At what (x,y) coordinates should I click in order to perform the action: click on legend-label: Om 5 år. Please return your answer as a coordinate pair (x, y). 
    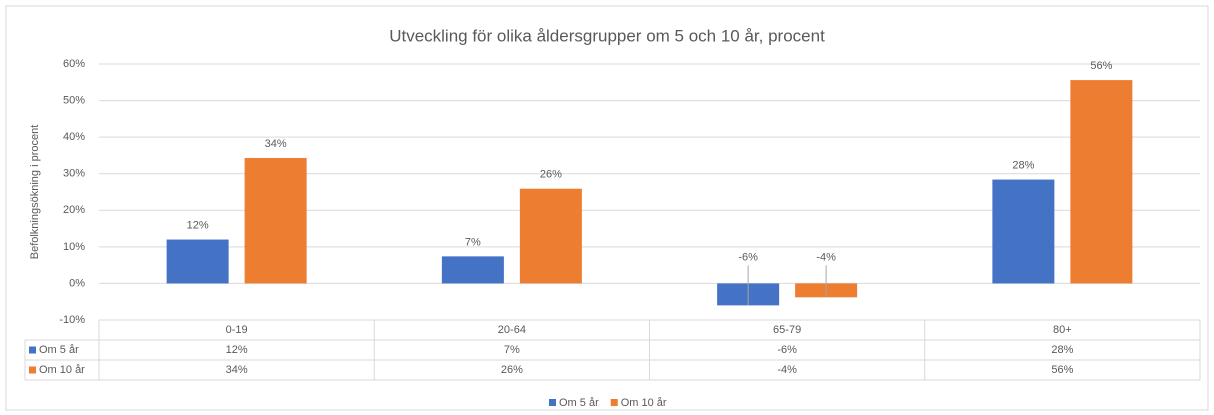
    Looking at the image, I should click on (579, 403).